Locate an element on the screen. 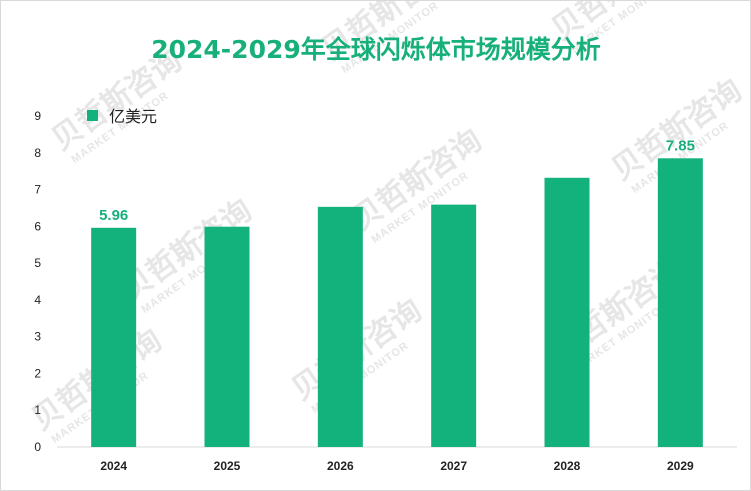 The width and height of the screenshot is (751, 491). y-tick-label: 2 is located at coordinates (37, 373).